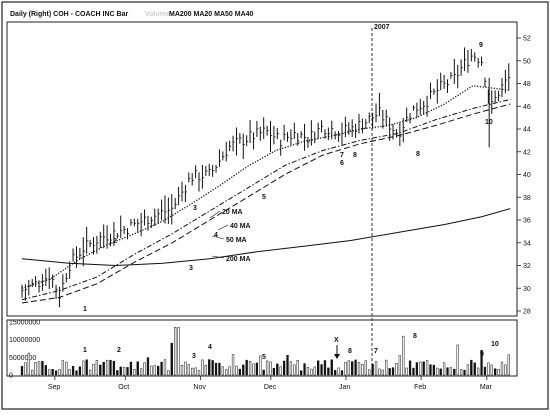  Describe the element at coordinates (418, 154) in the screenshot. I see `price-annotation-8b: 8` at that location.